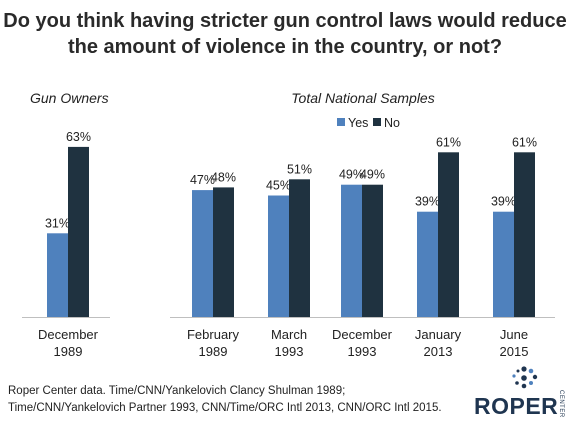 This screenshot has height=427, width=570. What do you see at coordinates (223, 177) in the screenshot?
I see `data-label-no: 48%` at bounding box center [223, 177].